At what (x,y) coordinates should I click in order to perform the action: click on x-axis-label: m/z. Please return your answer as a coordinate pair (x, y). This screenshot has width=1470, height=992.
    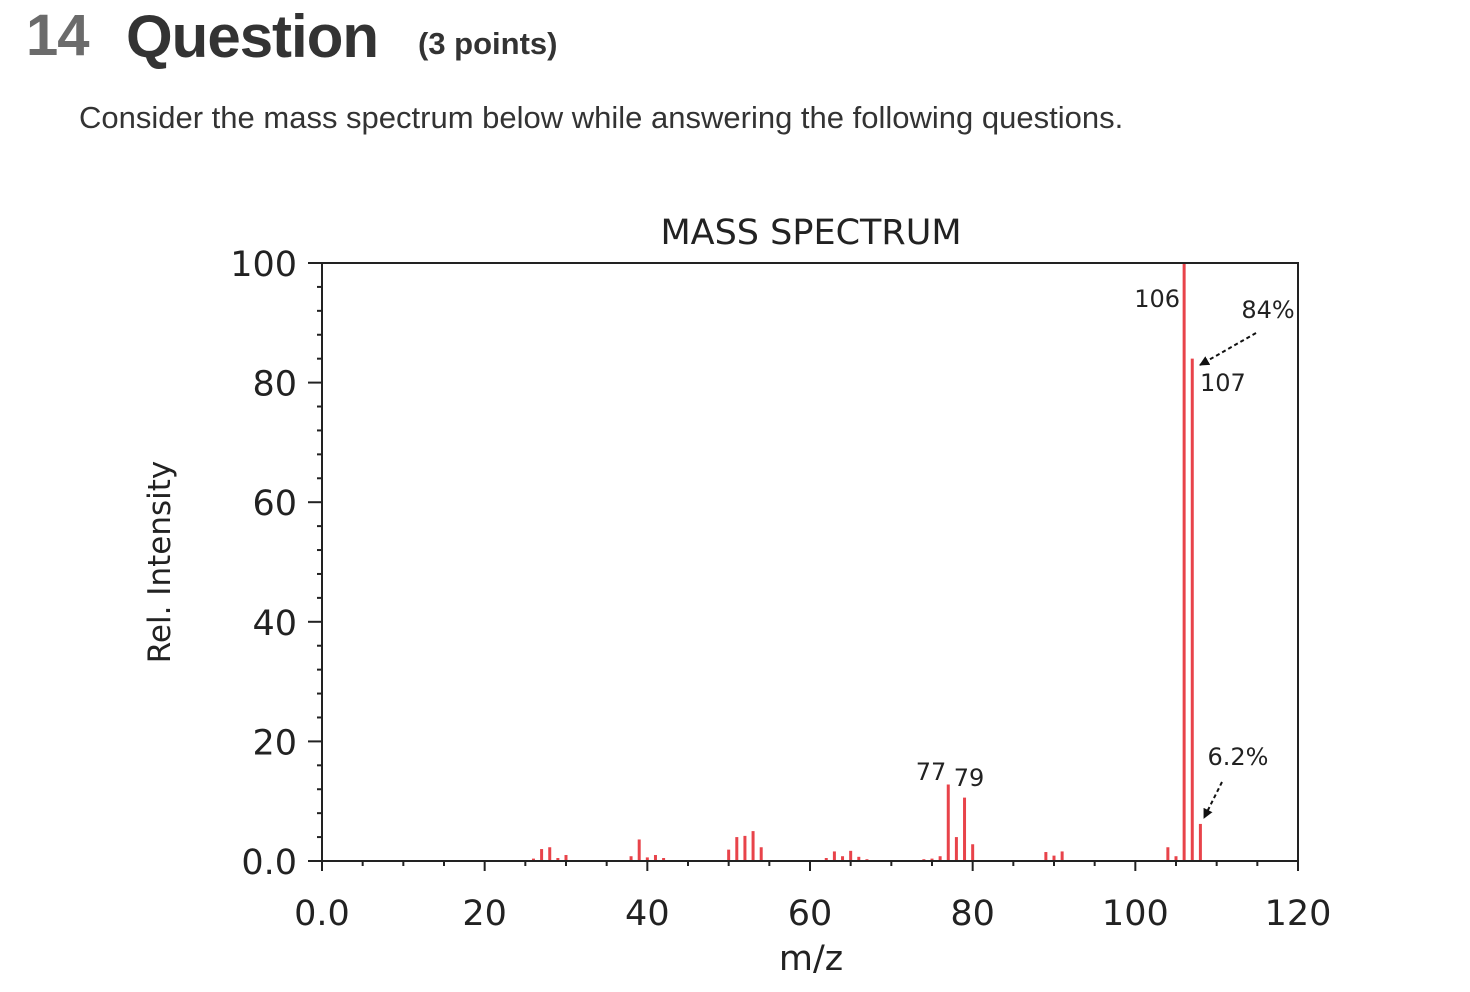
    Looking at the image, I should click on (811, 959).